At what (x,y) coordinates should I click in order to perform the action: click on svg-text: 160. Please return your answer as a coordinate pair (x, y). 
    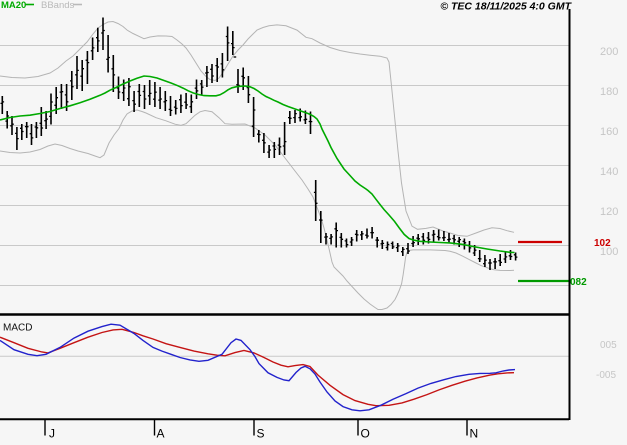
    Looking at the image, I should click on (609, 132).